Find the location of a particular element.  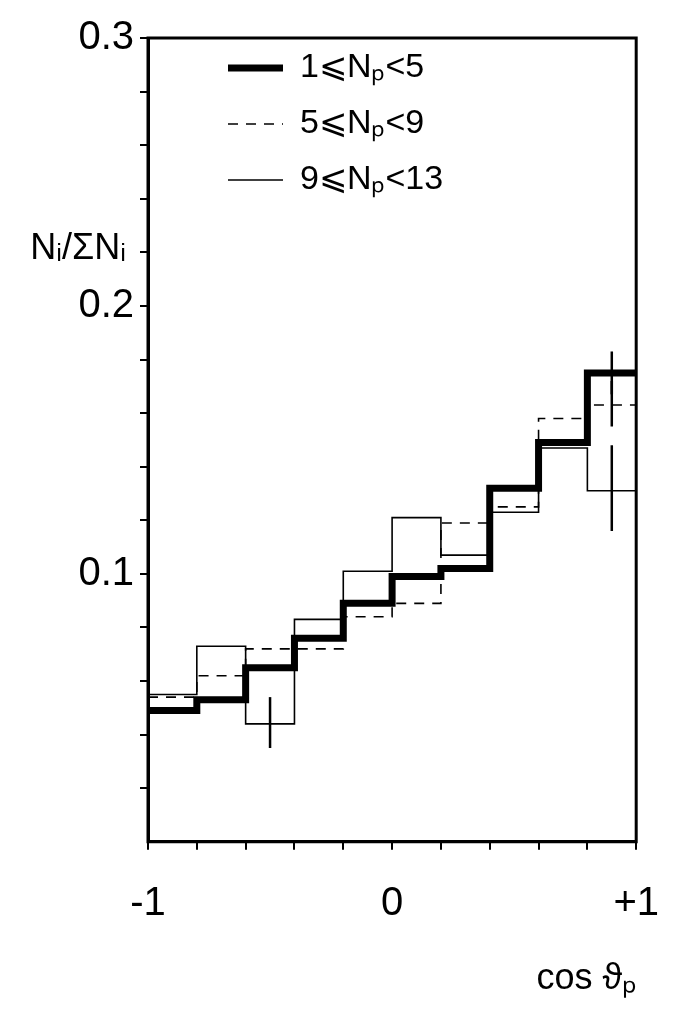

legend-label: 9⩽Nₚ<13 is located at coordinates (372, 178).